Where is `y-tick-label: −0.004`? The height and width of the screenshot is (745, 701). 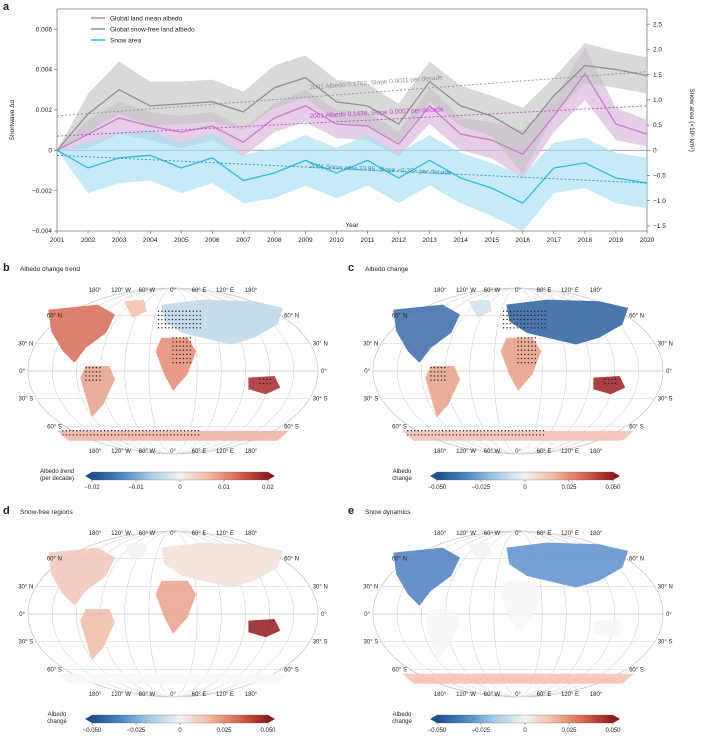 y-tick-label: −0.004 is located at coordinates (42, 231).